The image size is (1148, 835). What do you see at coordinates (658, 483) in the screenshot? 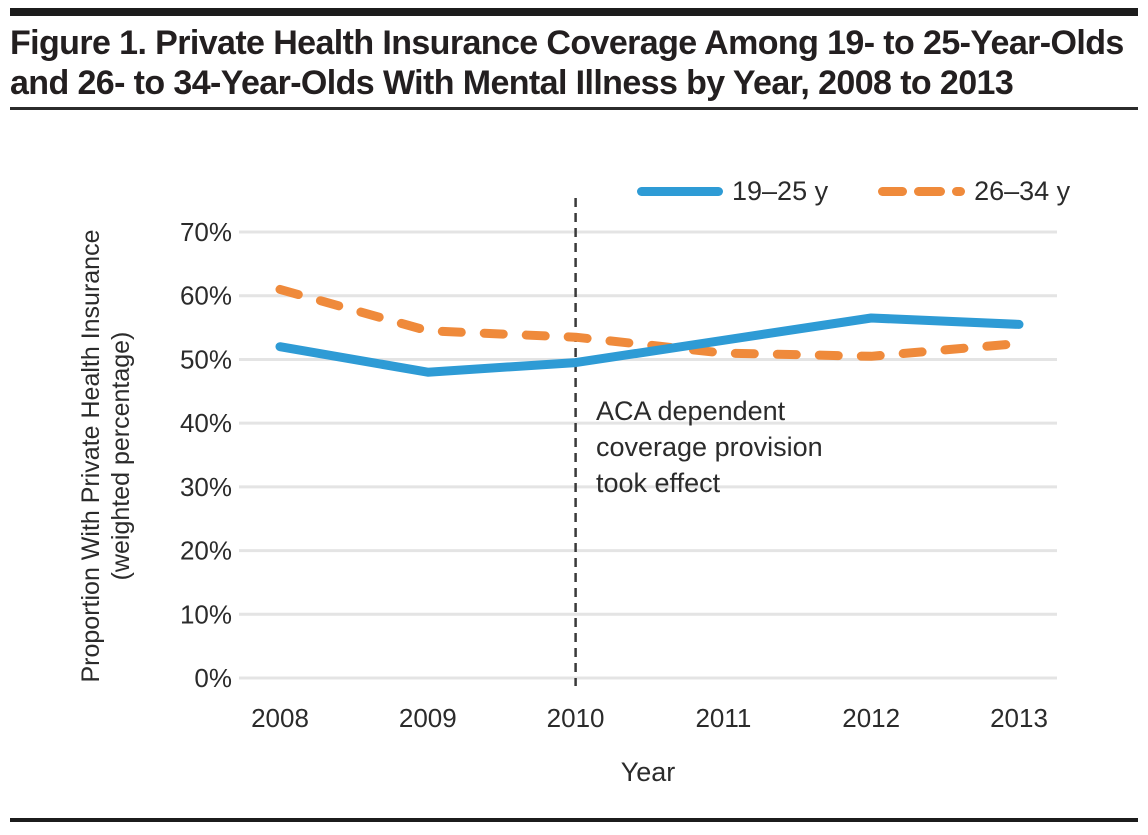
I see `aca-annotation-line3: took effect` at bounding box center [658, 483].